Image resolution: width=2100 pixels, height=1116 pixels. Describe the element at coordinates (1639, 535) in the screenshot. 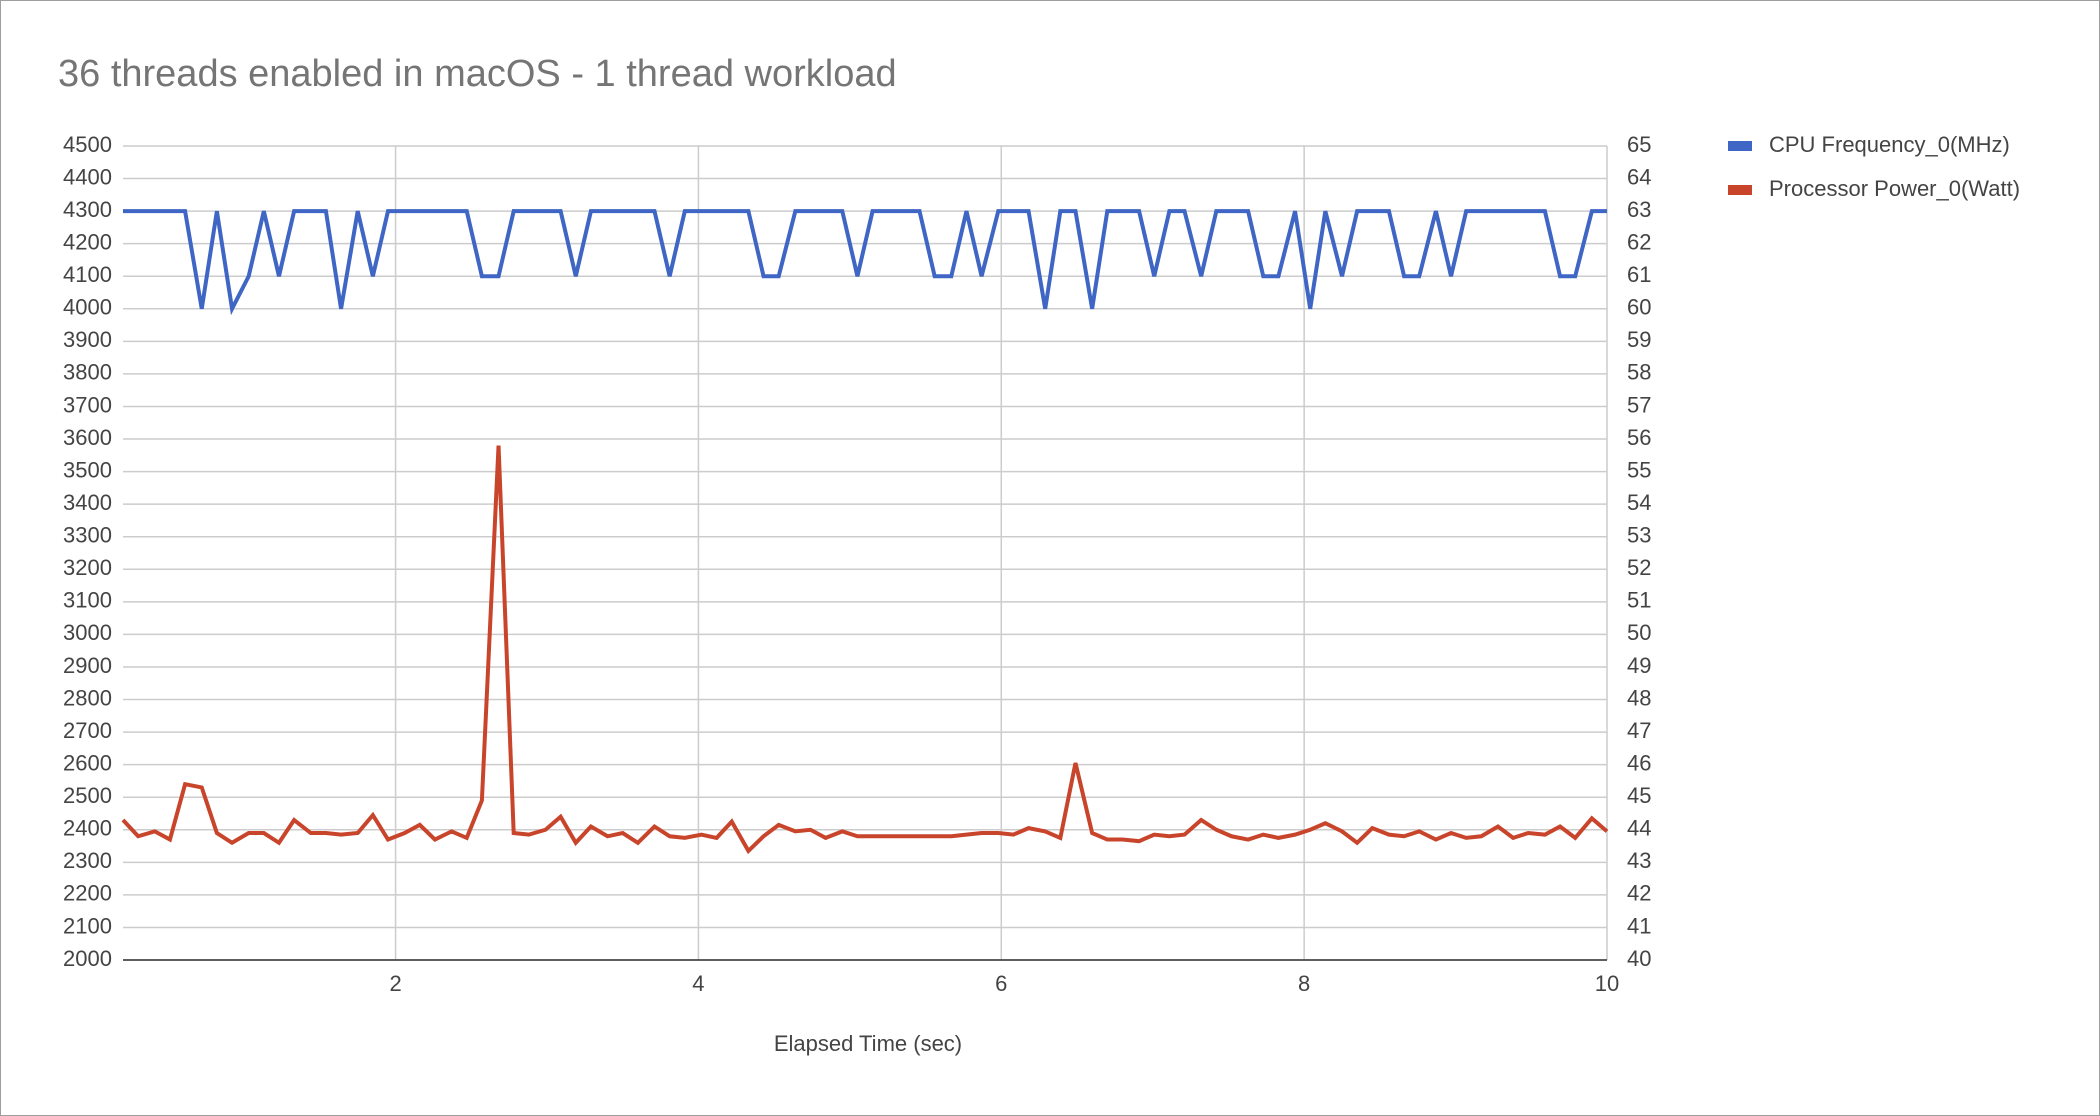

I see `y2-tick-label: 53` at that location.